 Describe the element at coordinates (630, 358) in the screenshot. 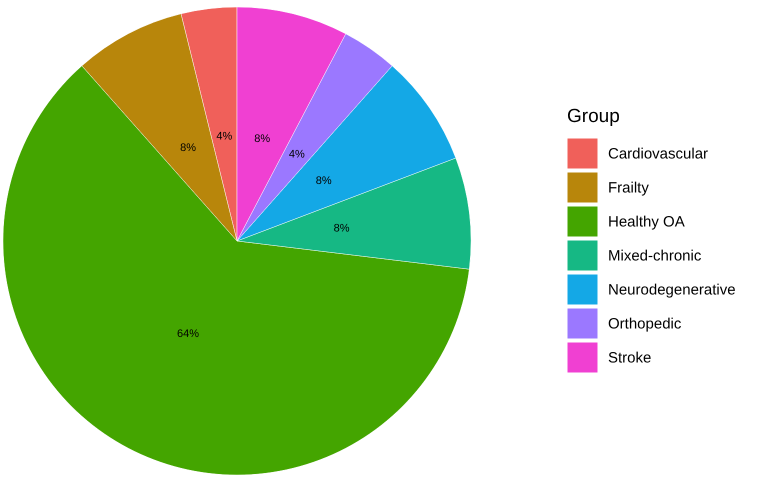

I see `legend-label: Stroke` at that location.